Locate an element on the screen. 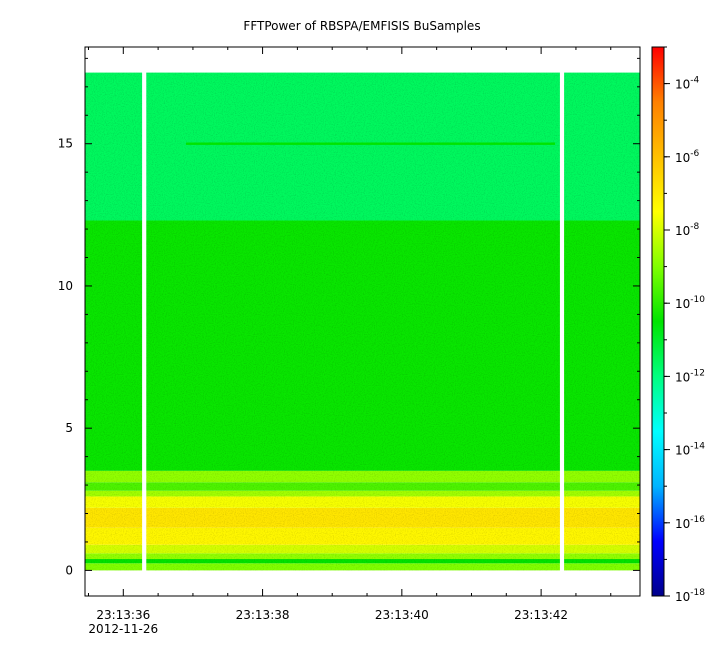 The height and width of the screenshot is (660, 724). x-tick-label: 23:13:42 is located at coordinates (541, 615).